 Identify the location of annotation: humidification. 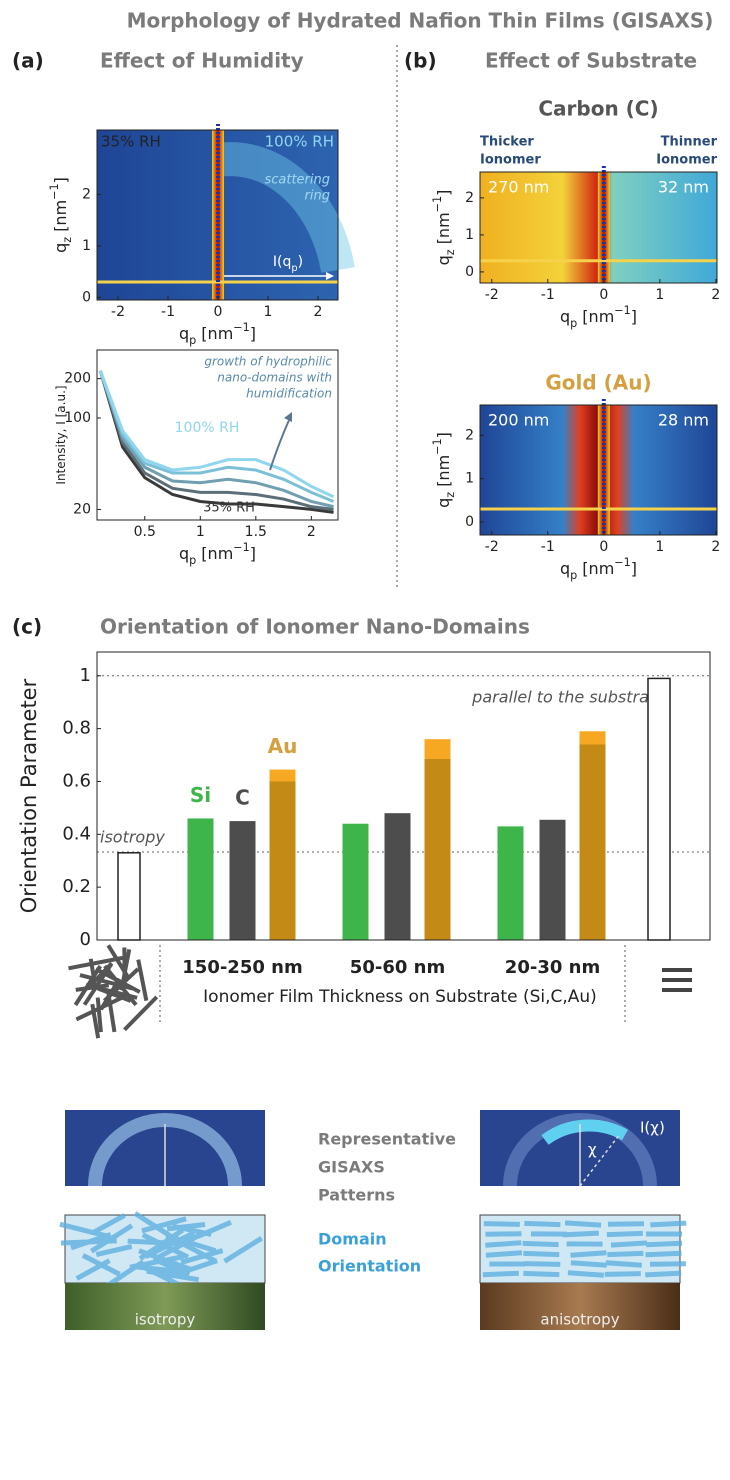
(289, 394).